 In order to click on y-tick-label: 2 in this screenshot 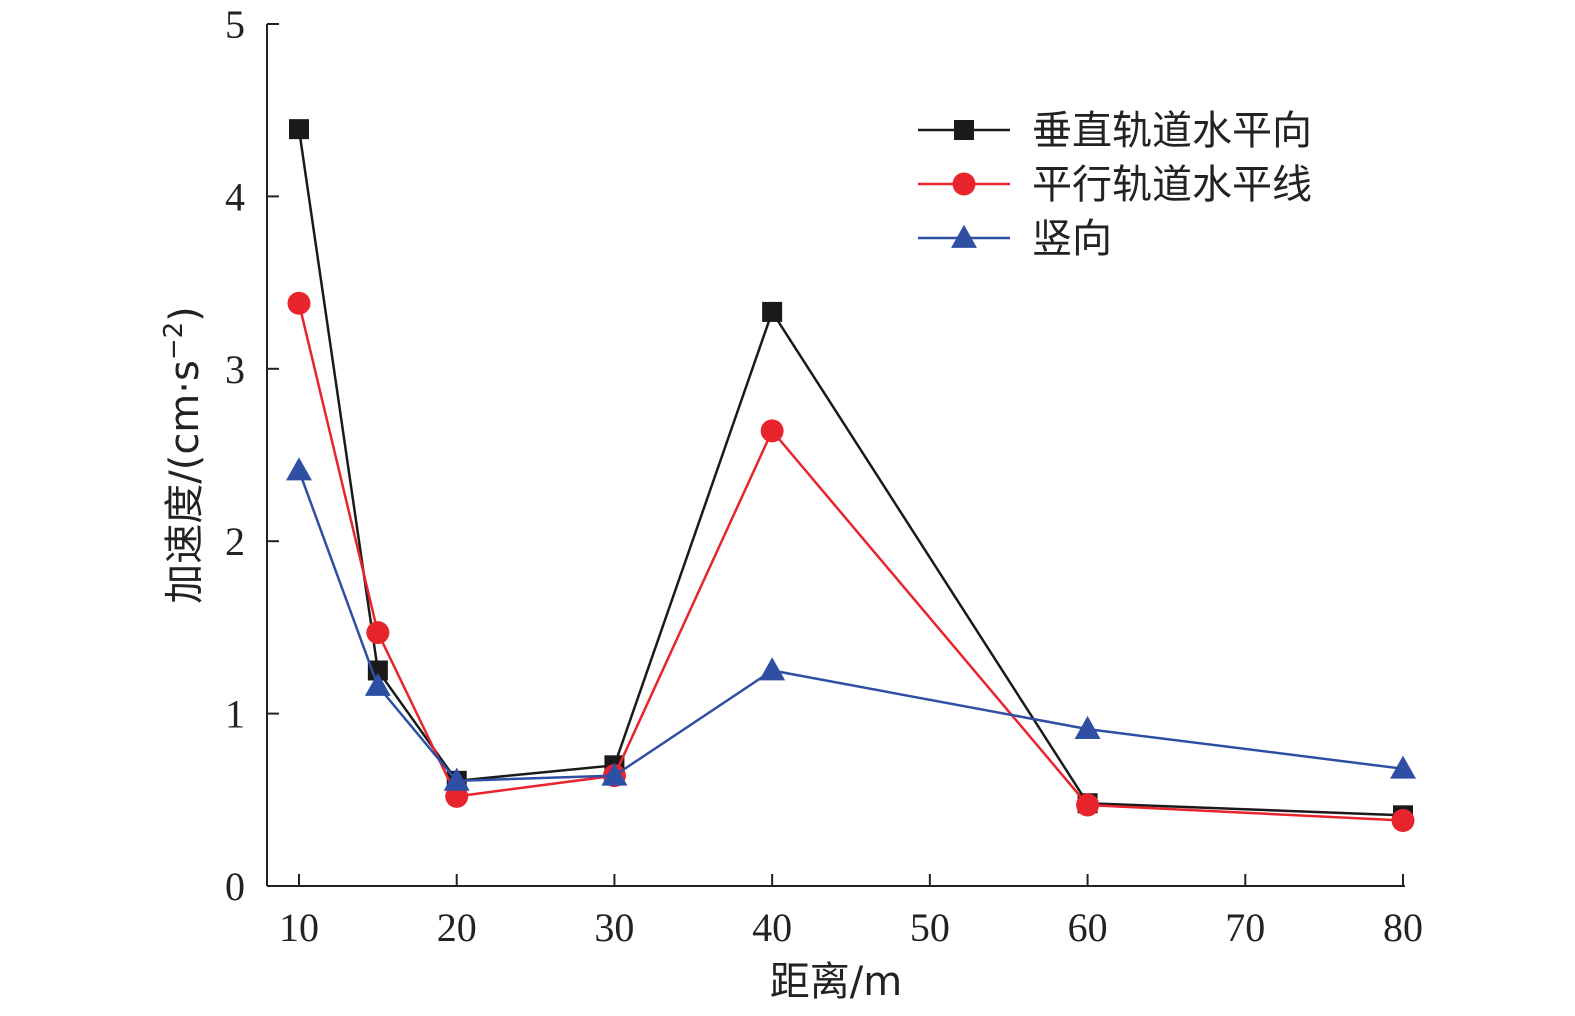, I will do `click(235, 541)`.